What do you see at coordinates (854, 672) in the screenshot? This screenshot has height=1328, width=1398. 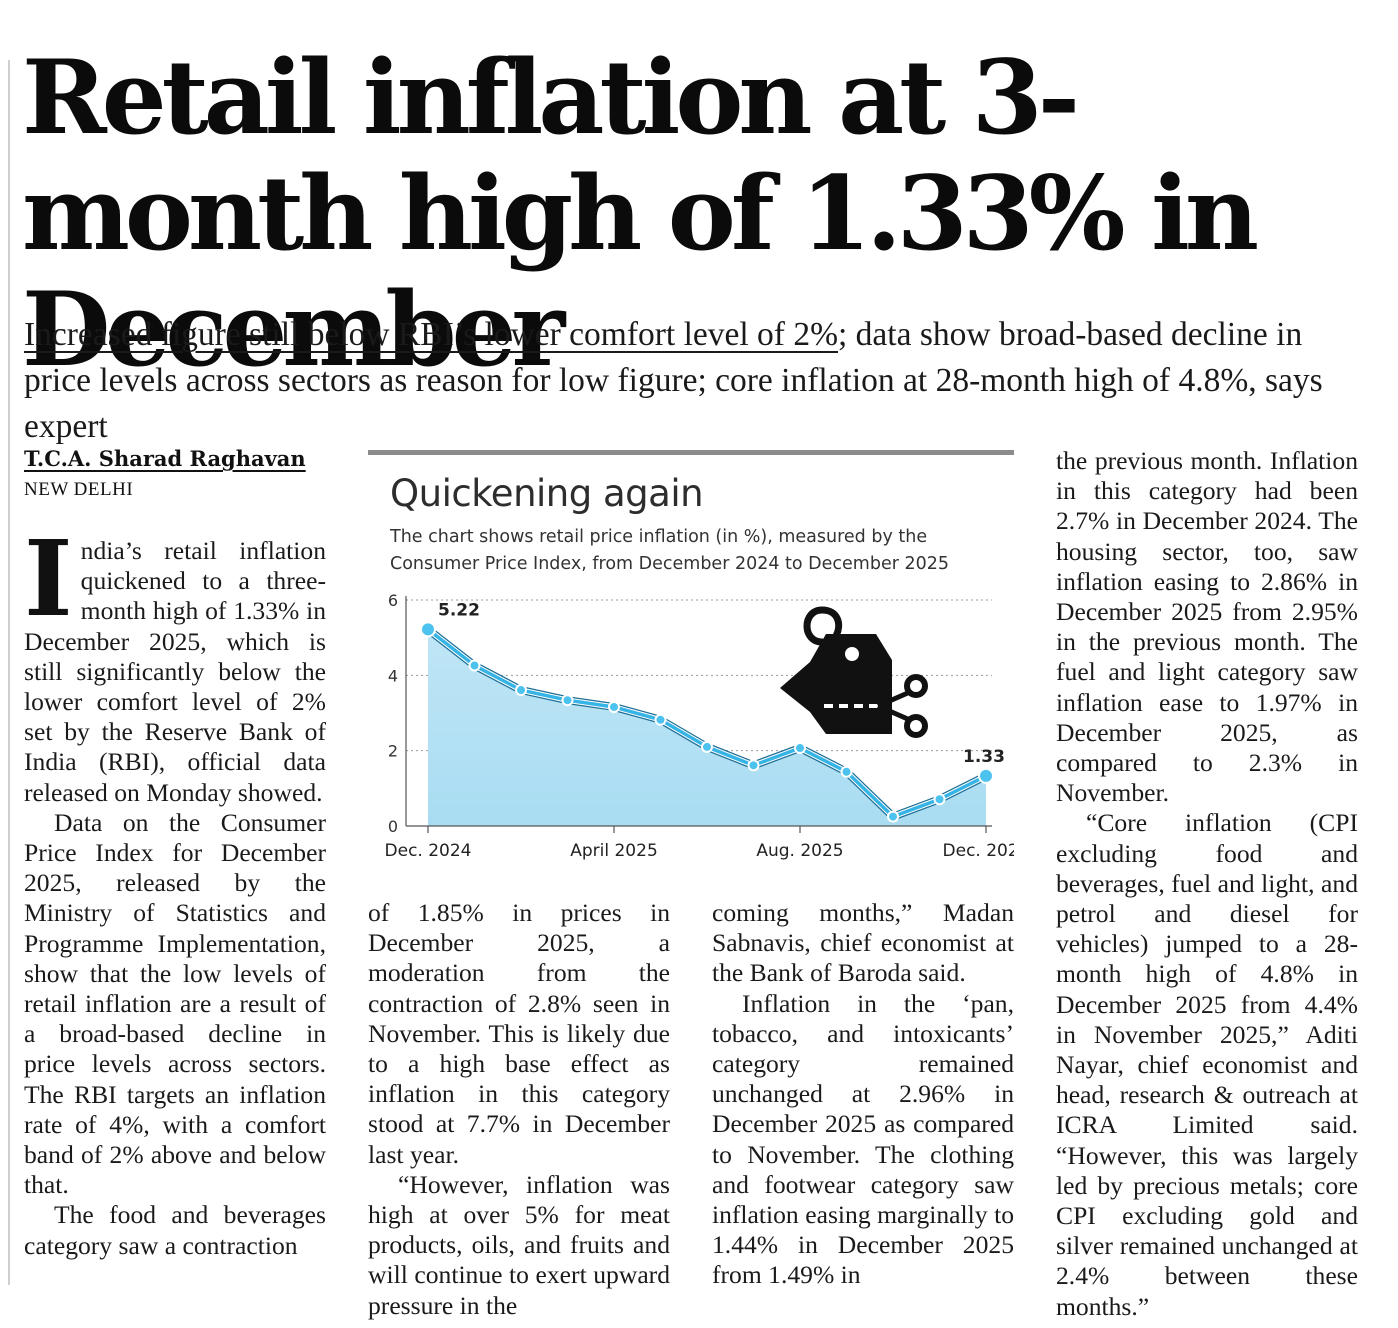 I see `price-tag-scissors-icon` at bounding box center [854, 672].